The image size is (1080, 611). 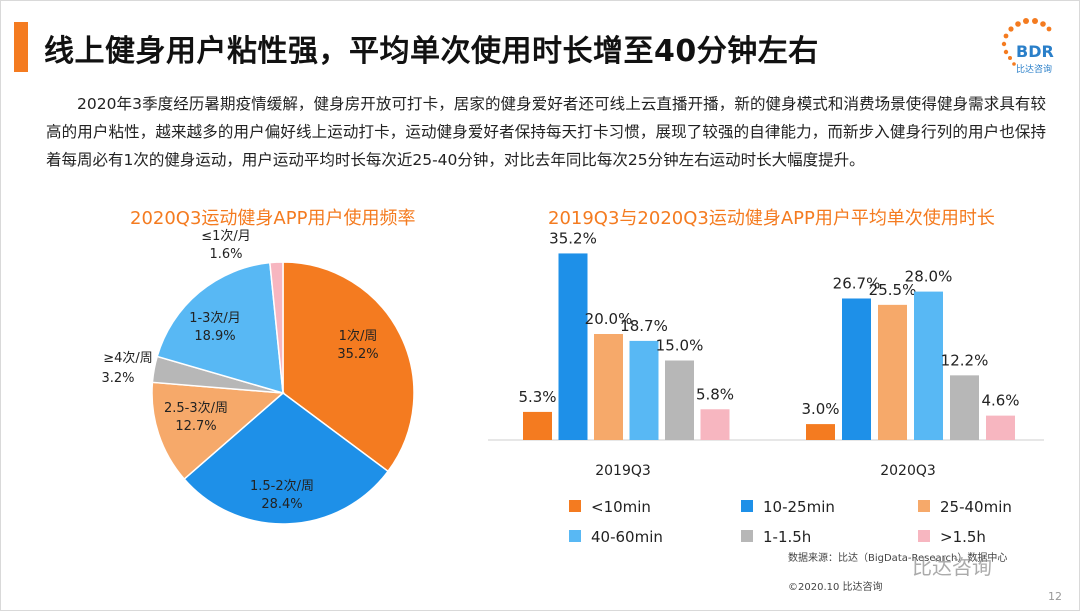 What do you see at coordinates (357, 354) in the screenshot?
I see `pie-slice-value: 35.2%` at bounding box center [357, 354].